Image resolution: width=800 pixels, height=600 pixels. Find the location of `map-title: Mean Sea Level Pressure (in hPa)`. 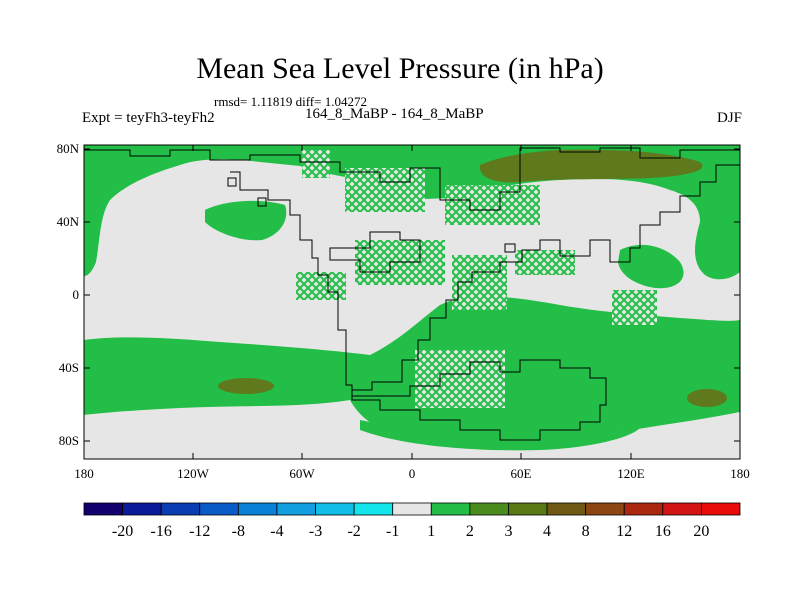

map-title: Mean Sea Level Pressure (in hPa) is located at coordinates (400, 68).